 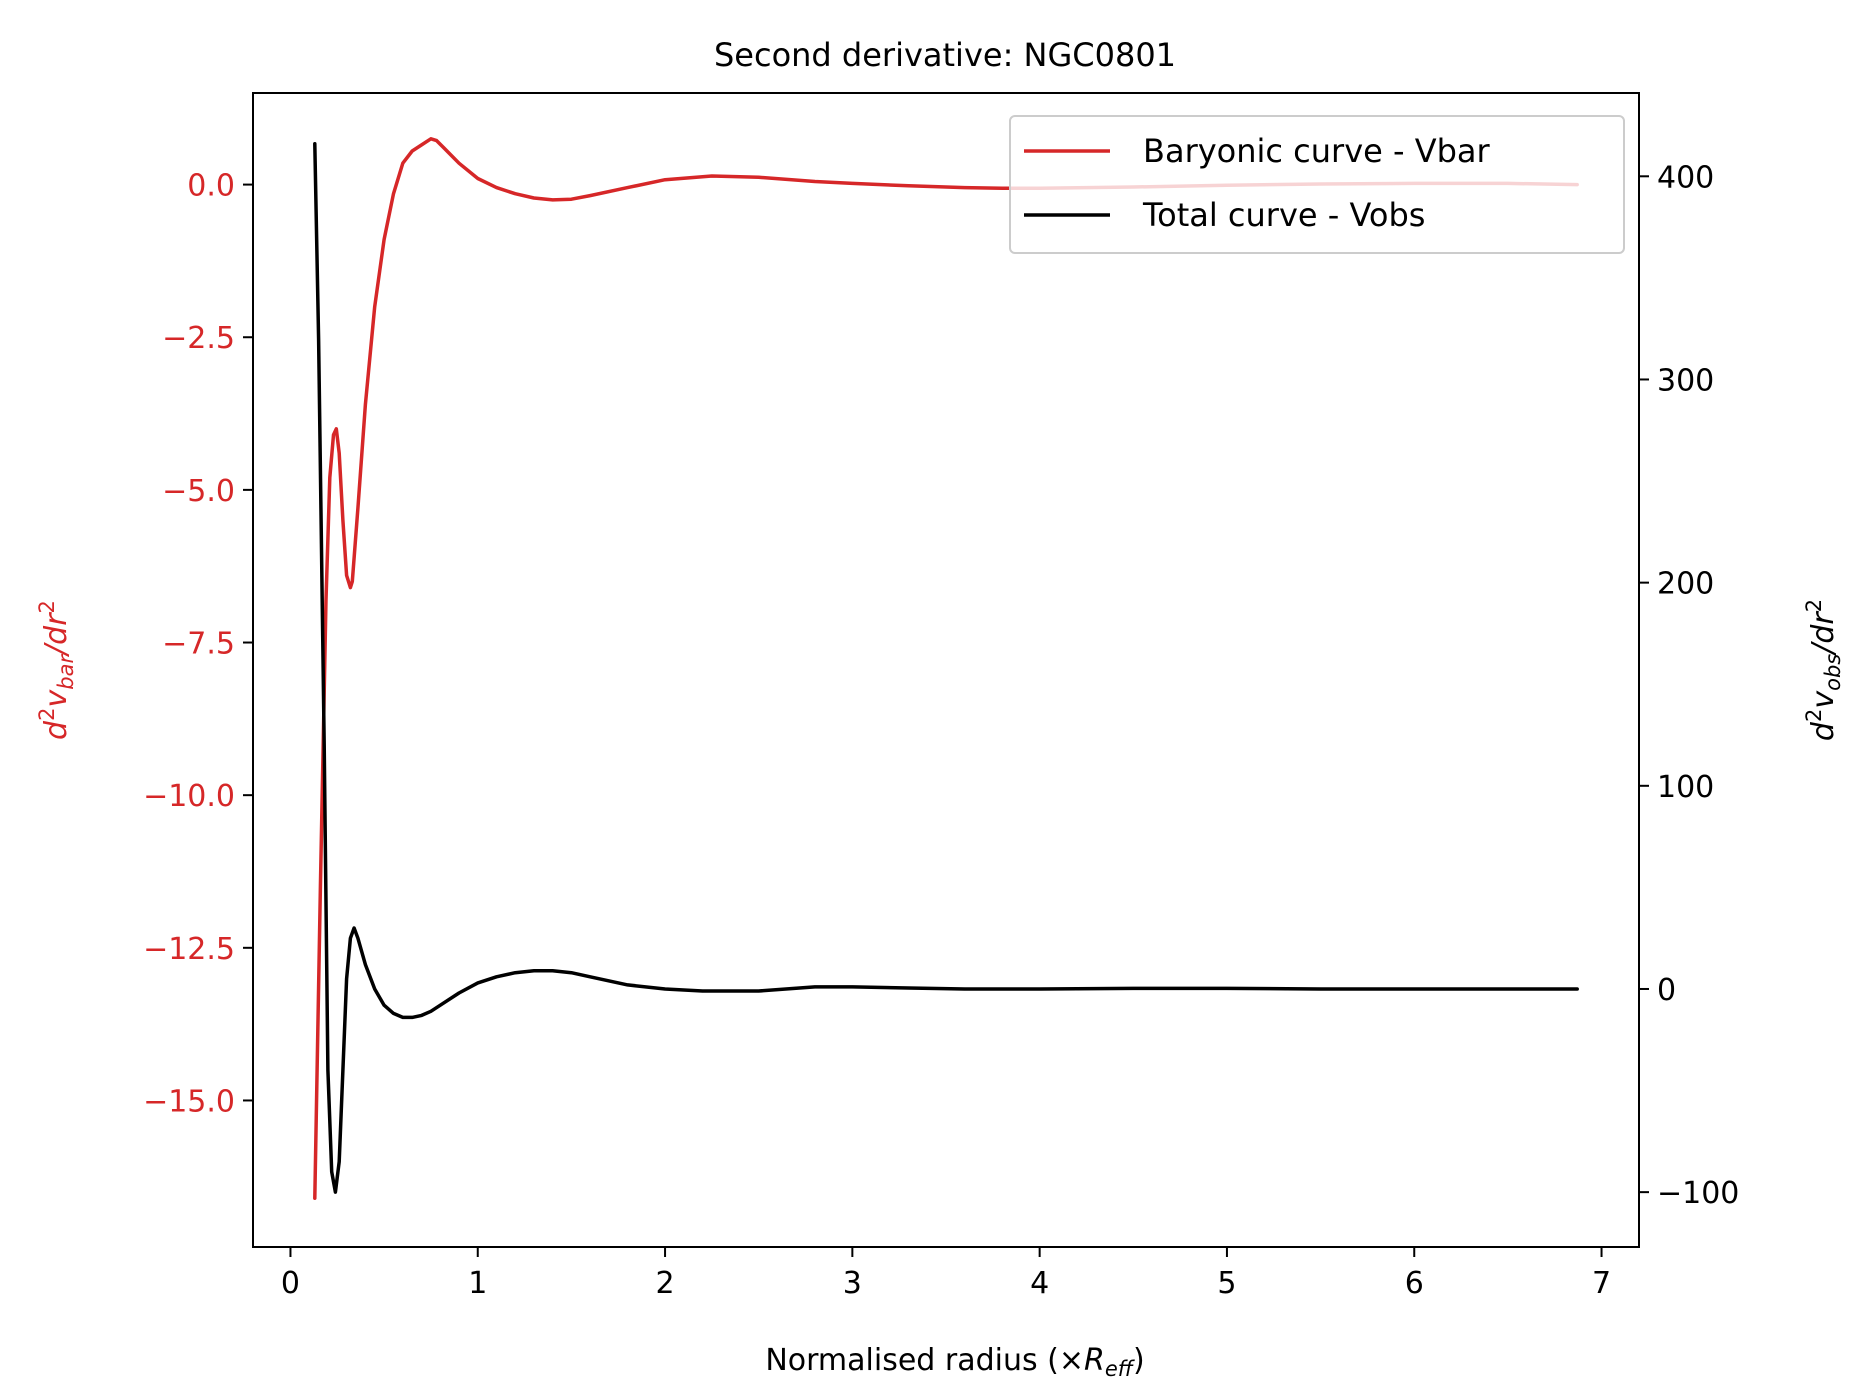 I want to click on chart-title: Second derivative: NGC0801, so click(x=945, y=55).